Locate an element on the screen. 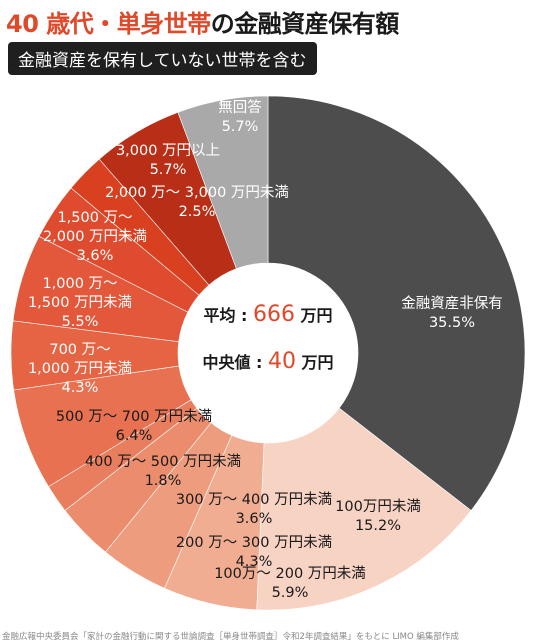  page-title: 40 歳代・単身世帯の金融資産保有額 is located at coordinates (202, 21).